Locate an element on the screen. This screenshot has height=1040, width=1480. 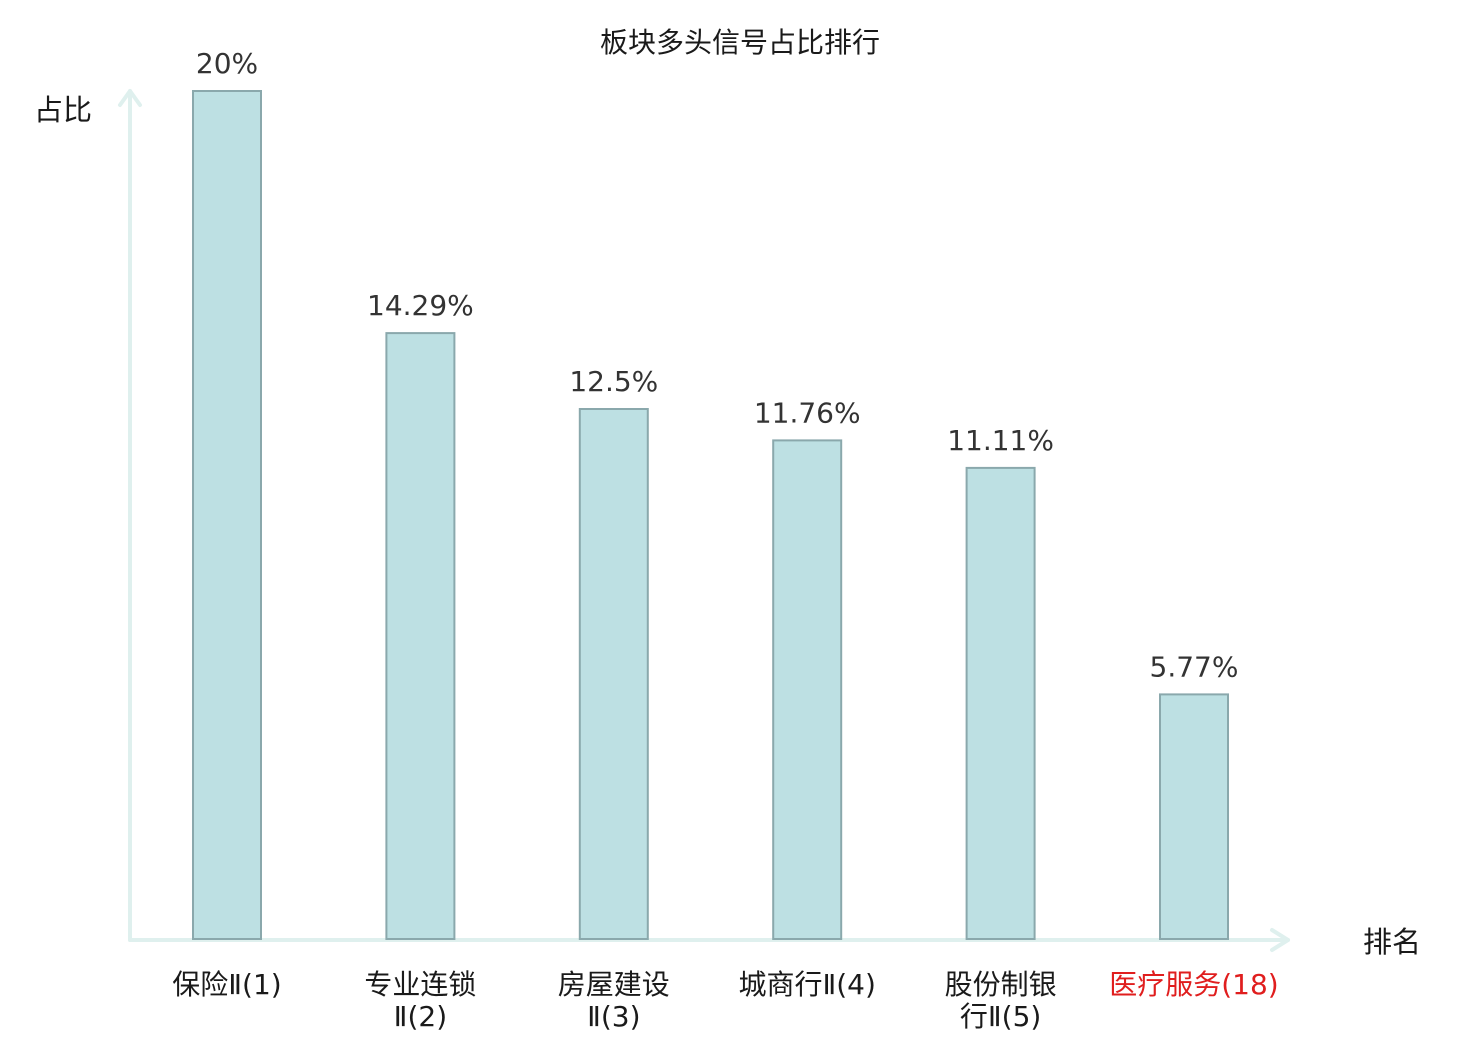
value-label-1: 20% is located at coordinates (227, 63).